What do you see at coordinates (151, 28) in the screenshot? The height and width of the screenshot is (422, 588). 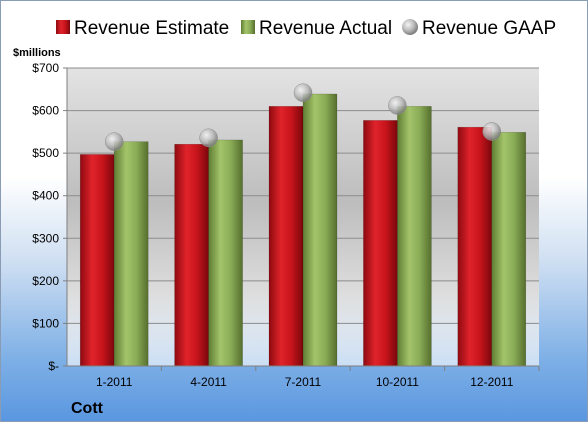 I see `legend-label-estimate: Revenue Estimate` at bounding box center [151, 28].